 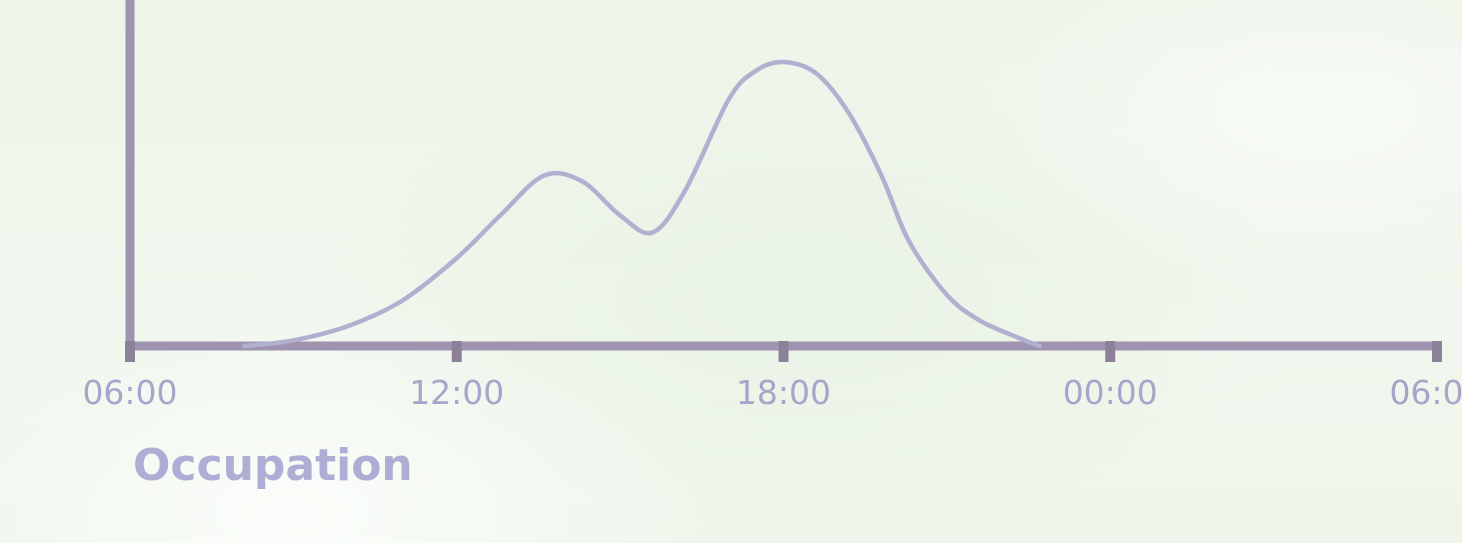 What do you see at coordinates (783, 392) in the screenshot?
I see `x-tick-label: 18:00` at bounding box center [783, 392].